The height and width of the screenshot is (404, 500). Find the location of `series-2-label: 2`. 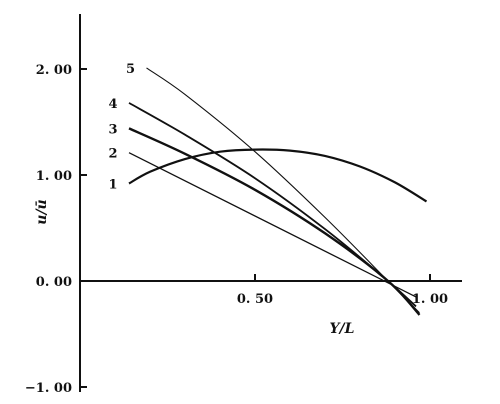

series-2-label: 2 is located at coordinates (112, 154).